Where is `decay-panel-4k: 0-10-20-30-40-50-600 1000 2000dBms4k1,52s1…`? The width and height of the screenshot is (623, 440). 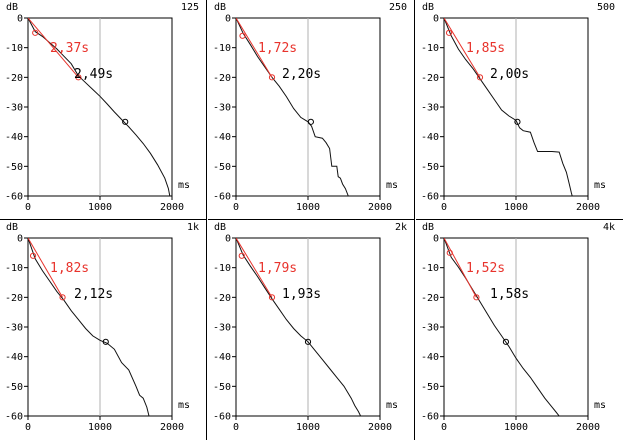
decay-panel-4k: 0-10-20-30-40-50-600 1000 2000dBms4k1,52s1… is located at coordinates (518, 327).